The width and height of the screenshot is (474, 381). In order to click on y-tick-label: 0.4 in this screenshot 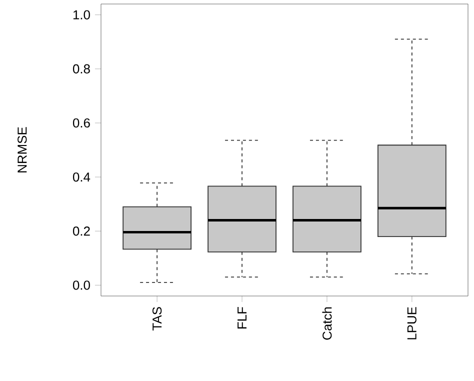, I will do `click(81, 177)`.